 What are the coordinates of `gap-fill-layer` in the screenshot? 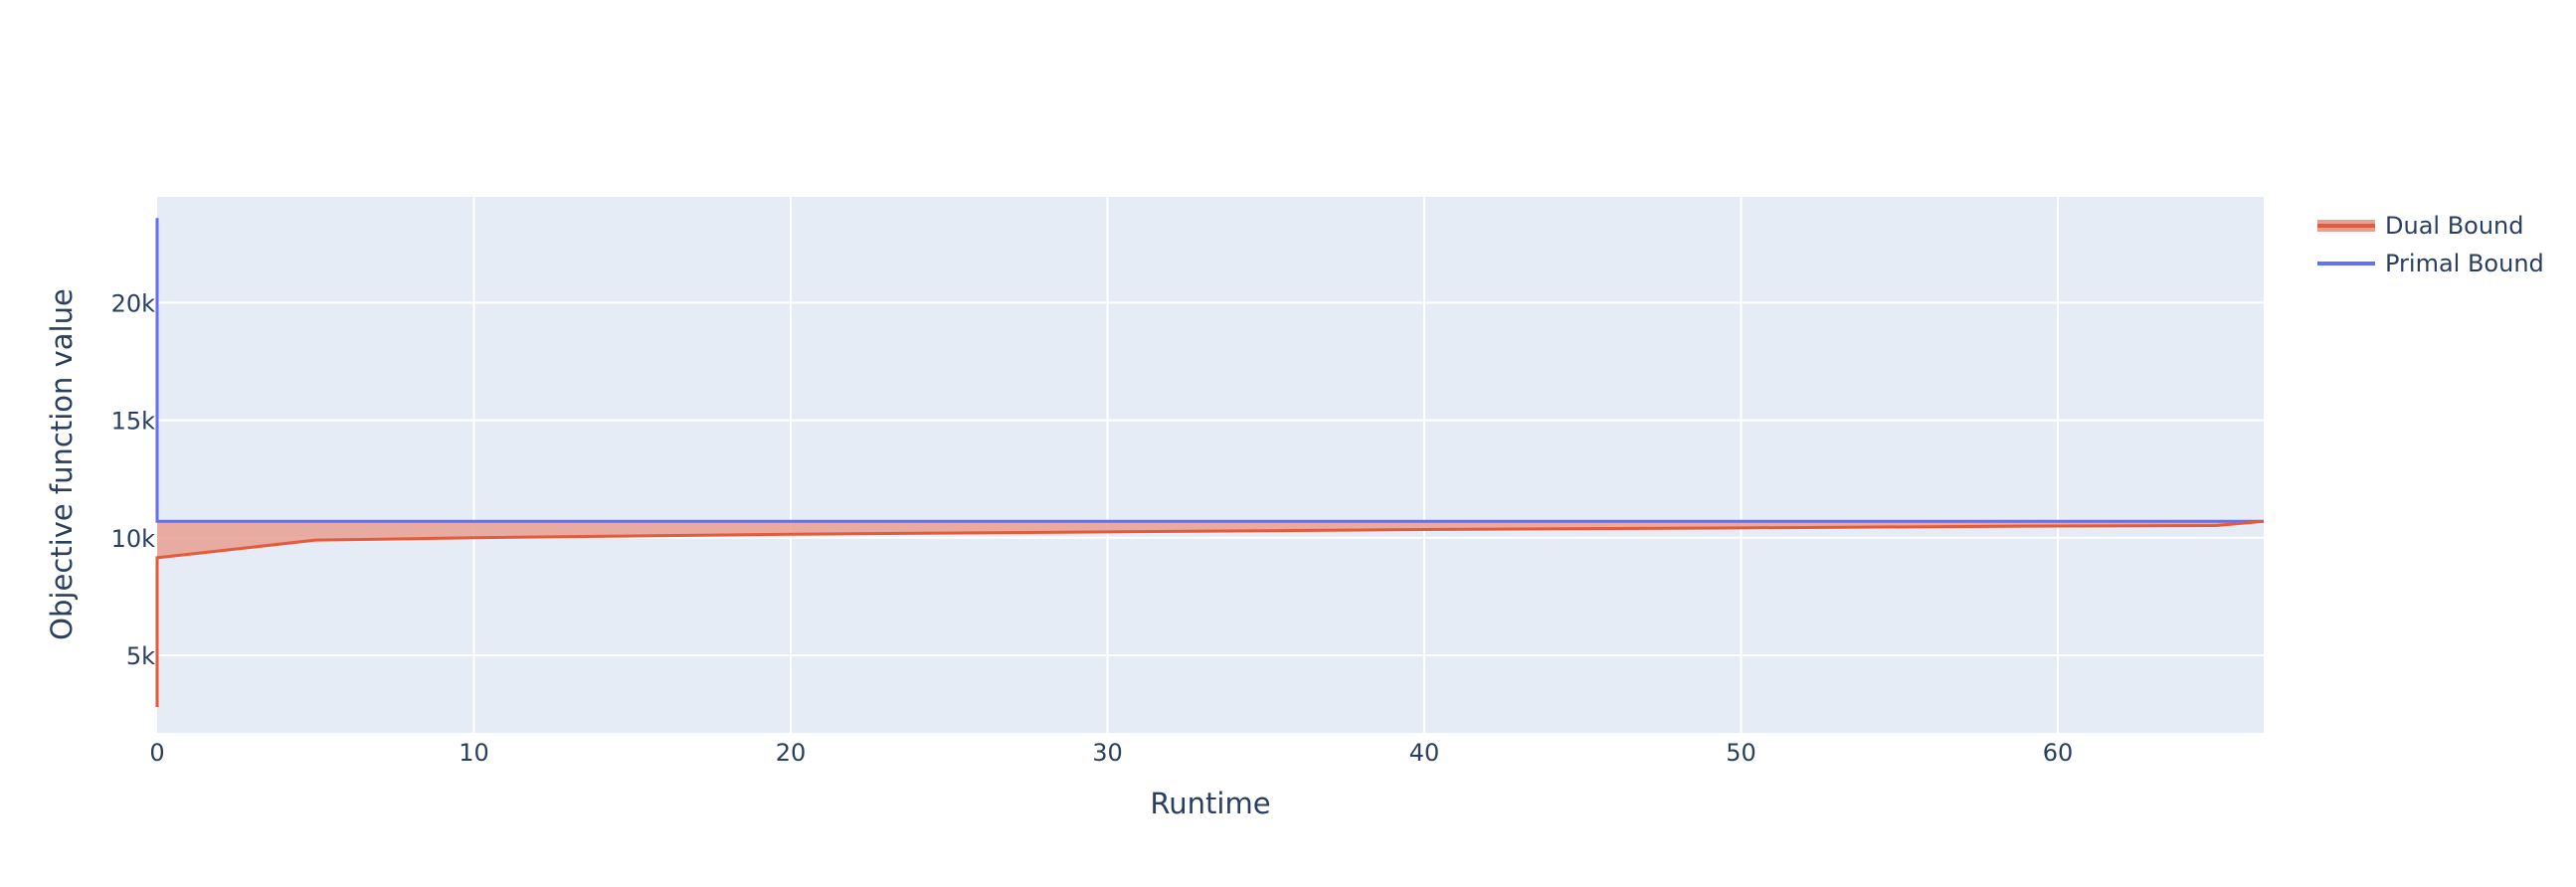 It's located at (1210, 539).